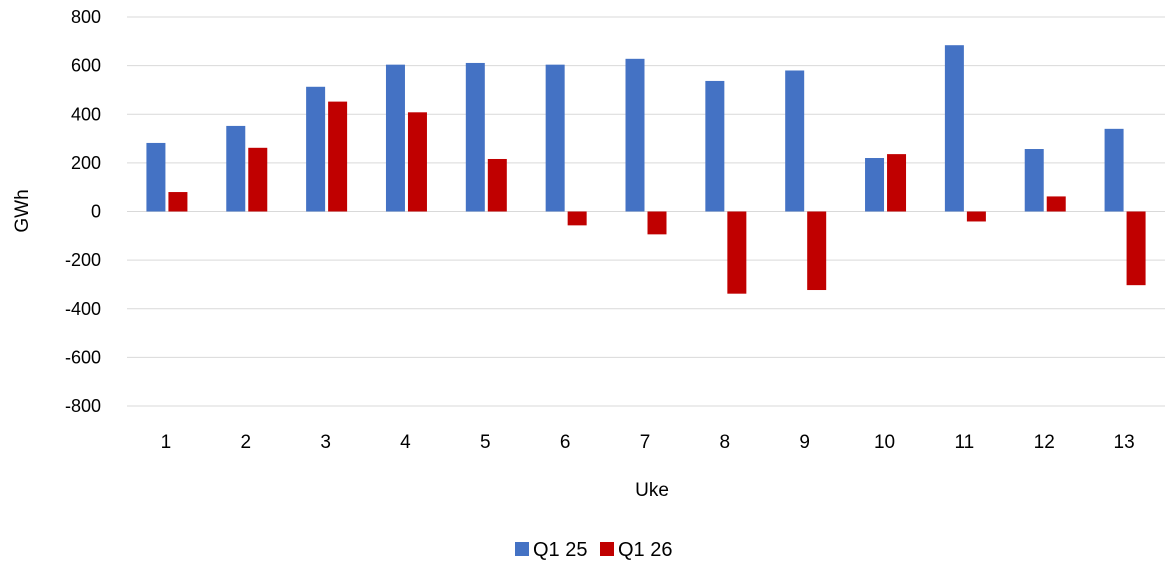  I want to click on y-tick-label: -200, so click(83, 260).